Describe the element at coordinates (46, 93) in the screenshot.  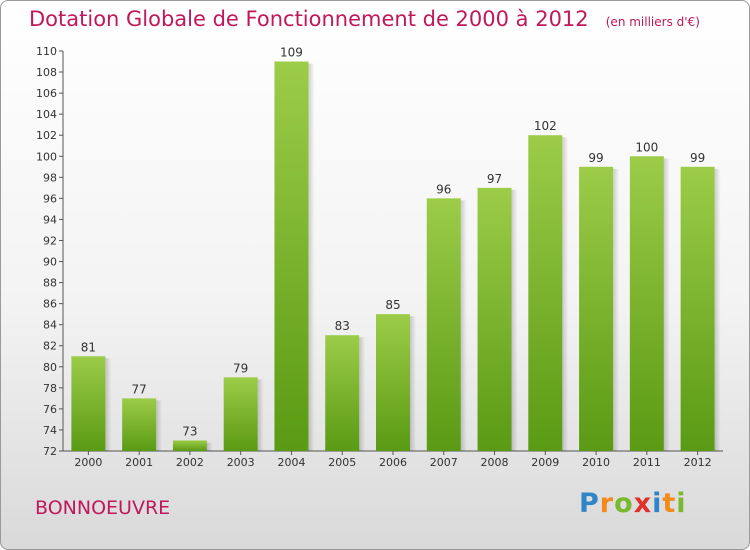
I see `y-tick-label: 106` at that location.